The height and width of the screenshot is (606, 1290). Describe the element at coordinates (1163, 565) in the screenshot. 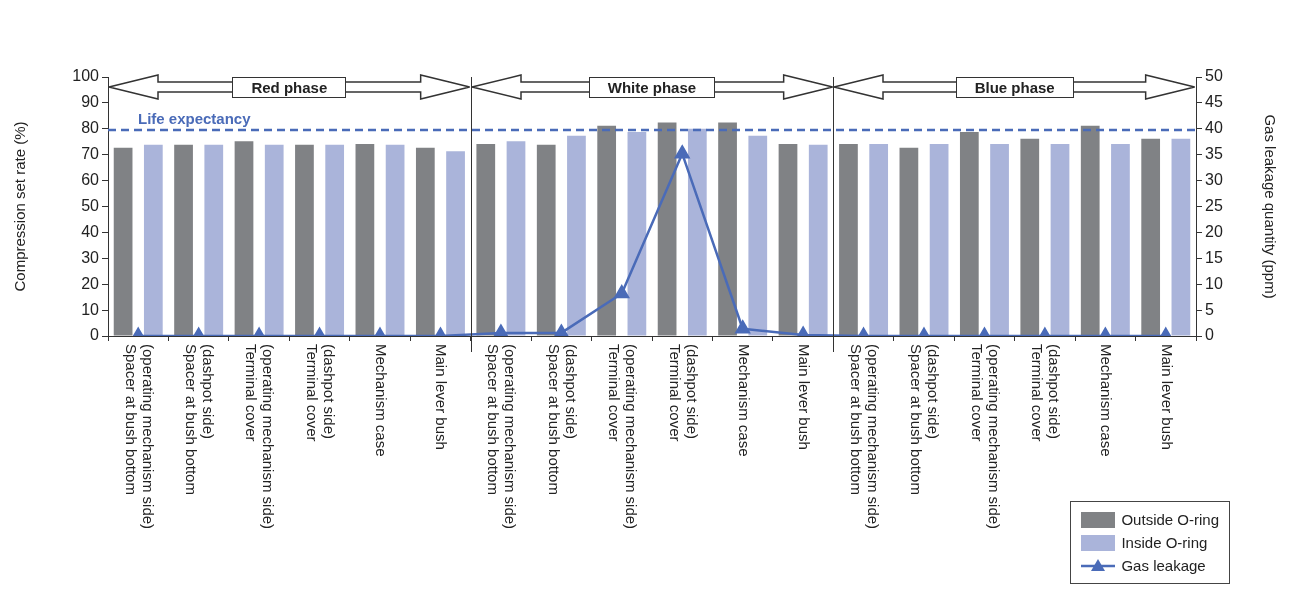

I see `legend-label: Gas leakage` at that location.